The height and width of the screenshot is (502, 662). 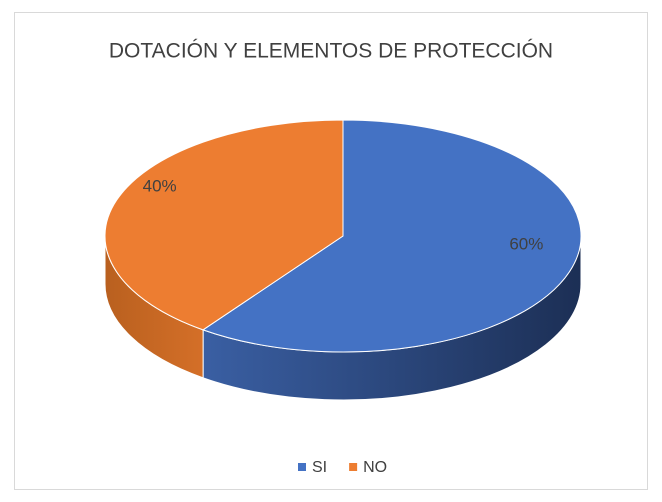 What do you see at coordinates (160, 185) in the screenshot?
I see `data-label: 40%` at bounding box center [160, 185].